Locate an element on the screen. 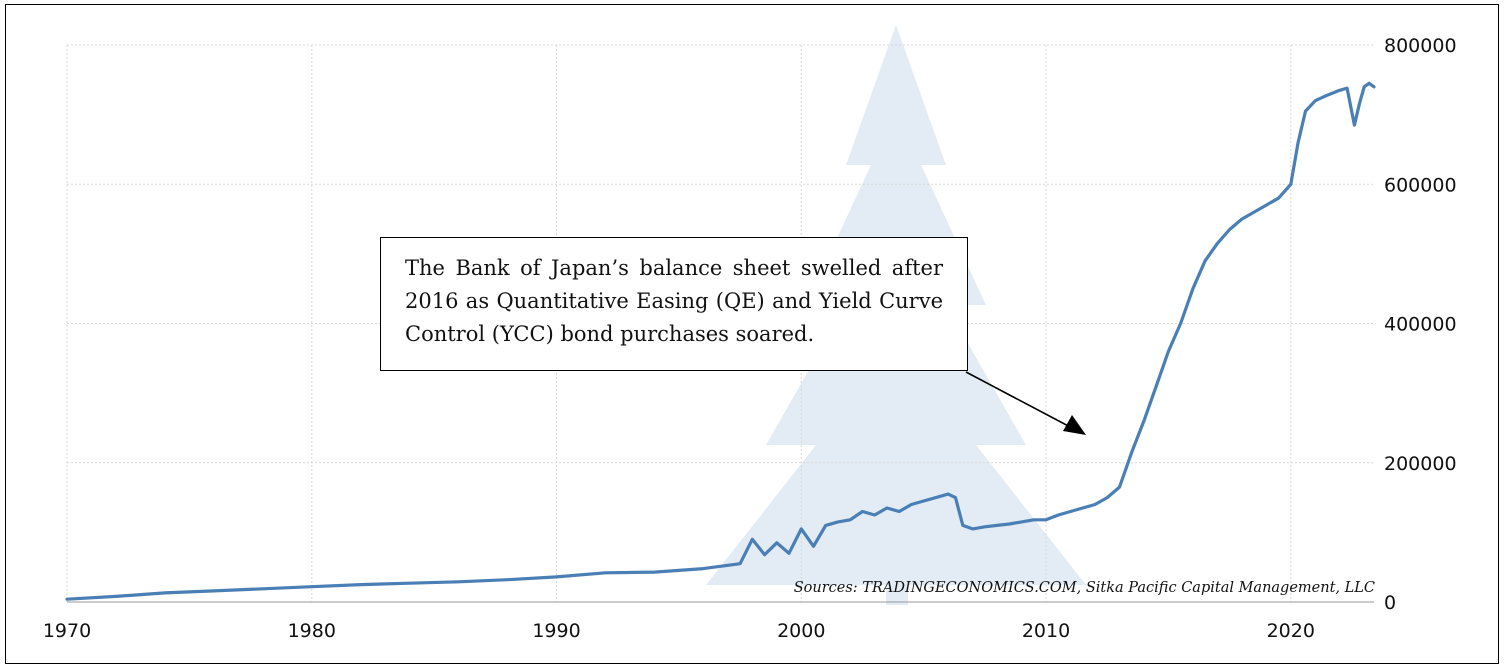 The height and width of the screenshot is (672, 1507). y-tick-label: 400000 is located at coordinates (1420, 325).